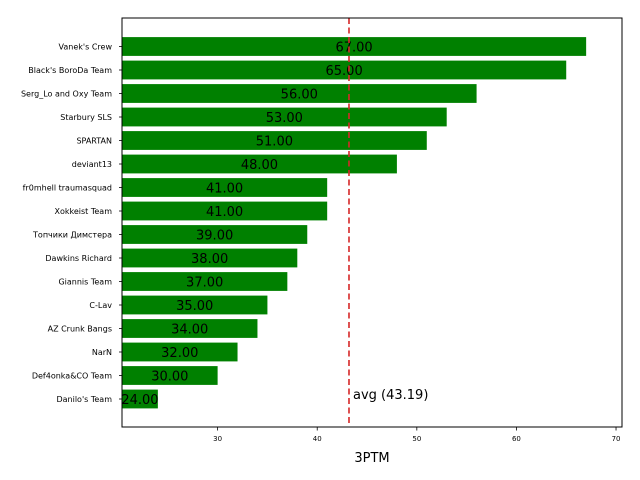 This screenshot has width=640, height=480. I want to click on bar-value-label: 67.00, so click(353, 48).